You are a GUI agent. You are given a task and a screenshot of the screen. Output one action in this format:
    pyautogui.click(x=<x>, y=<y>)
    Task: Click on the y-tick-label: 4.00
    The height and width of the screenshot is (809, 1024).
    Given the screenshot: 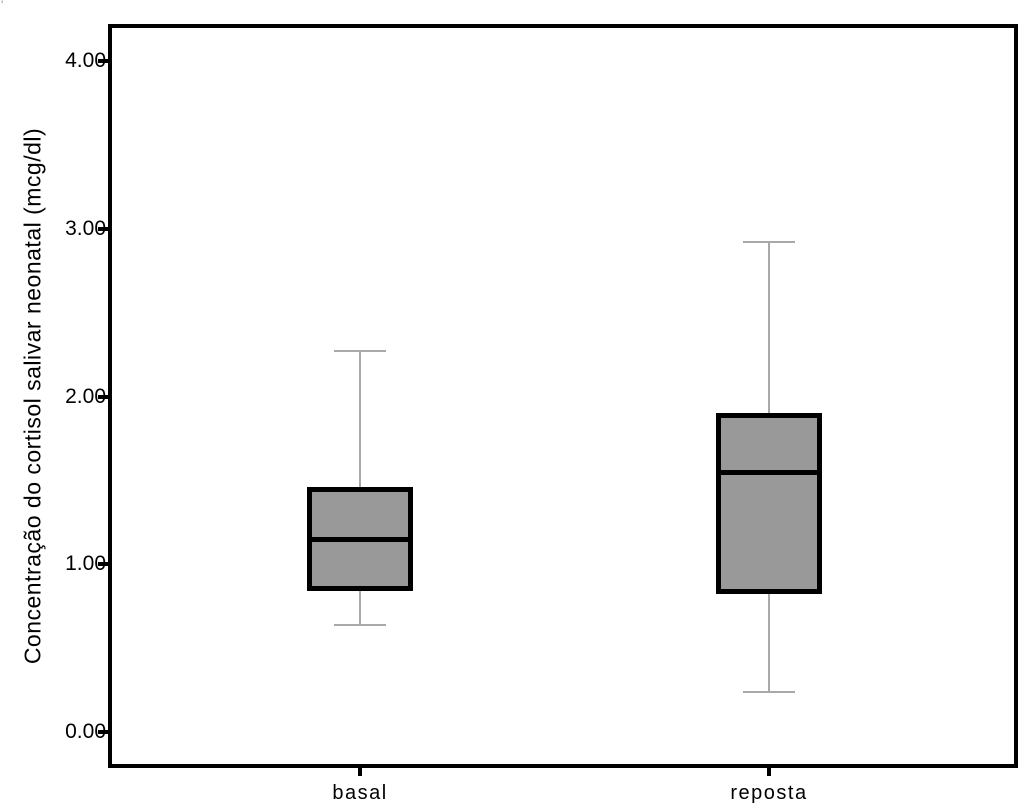 What is the action you would take?
    pyautogui.click(x=85, y=60)
    